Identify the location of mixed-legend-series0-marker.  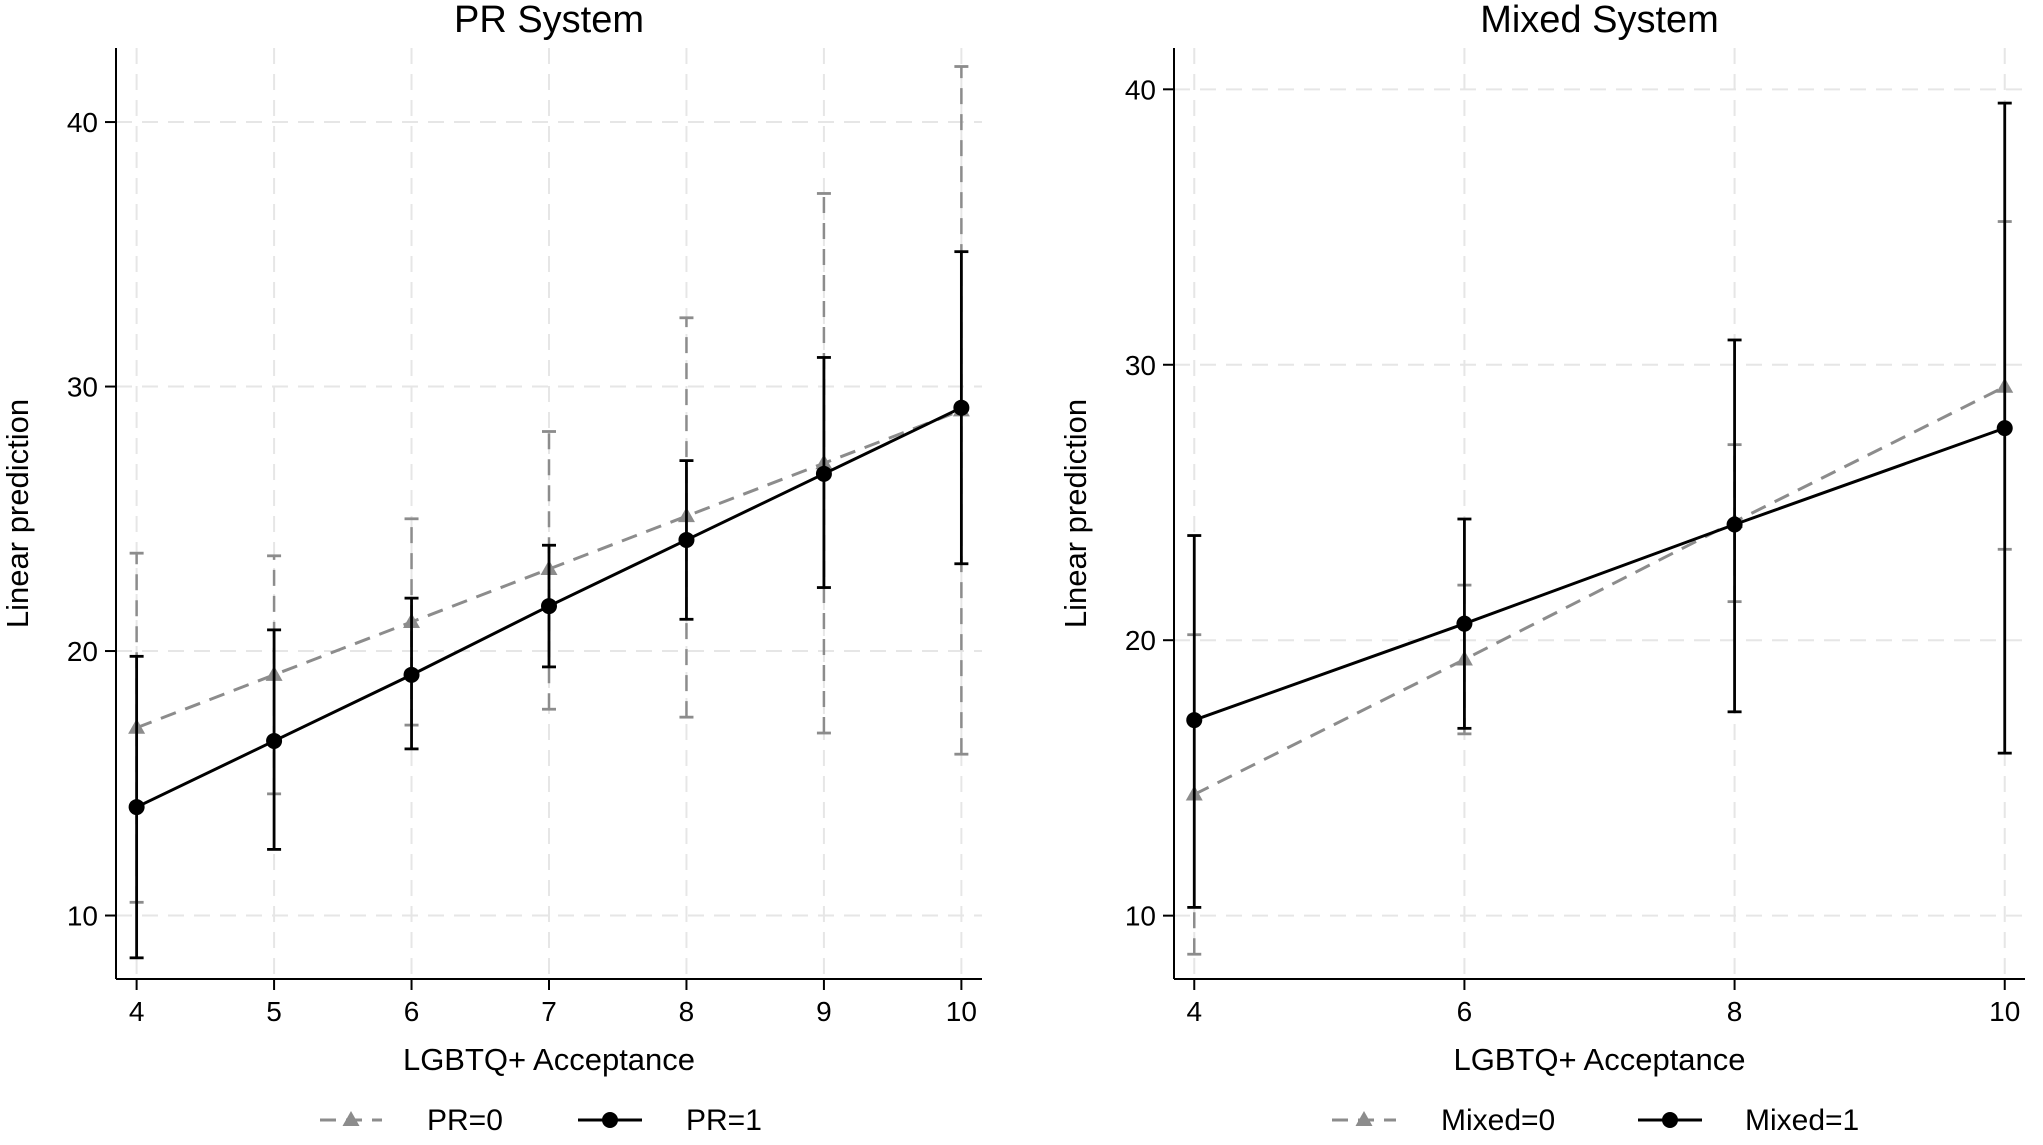
(1364, 1118).